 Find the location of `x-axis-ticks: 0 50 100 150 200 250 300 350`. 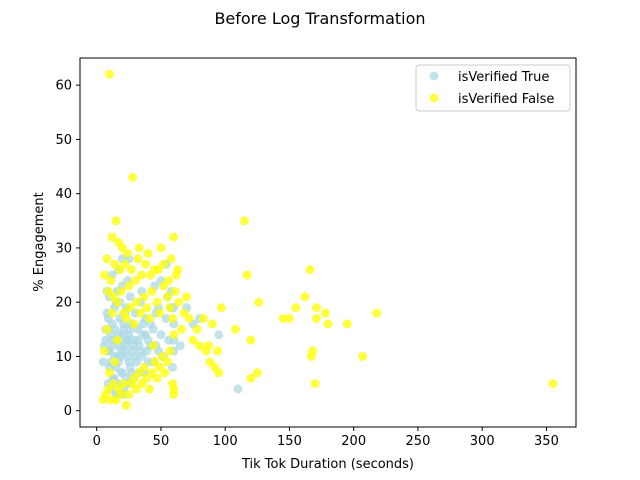

x-axis-ticks: 0 50 100 150 200 250 300 350 is located at coordinates (326, 438).